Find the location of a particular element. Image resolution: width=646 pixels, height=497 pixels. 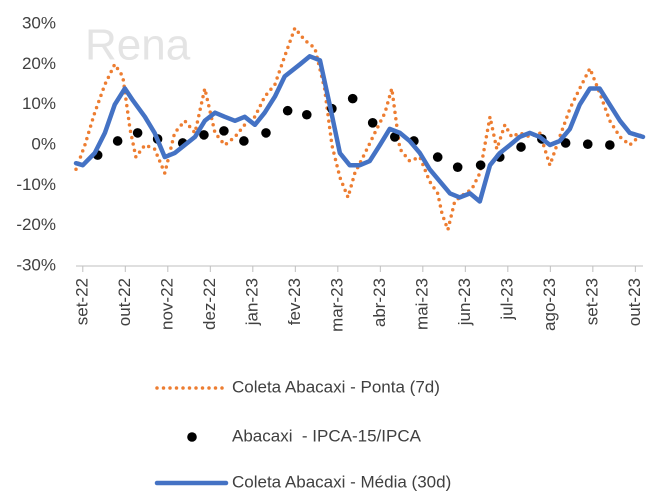

legend-label: Coleta Abacaxi - Média (30d) is located at coordinates (341, 481).